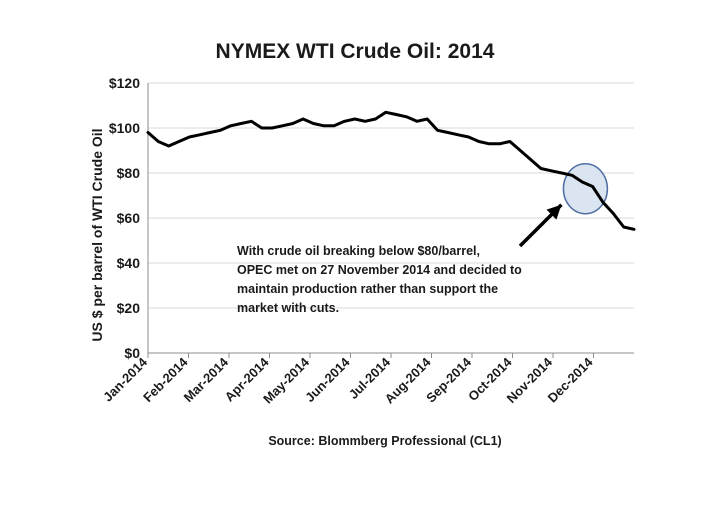  I want to click on y-tick-label: $60, so click(129, 218).